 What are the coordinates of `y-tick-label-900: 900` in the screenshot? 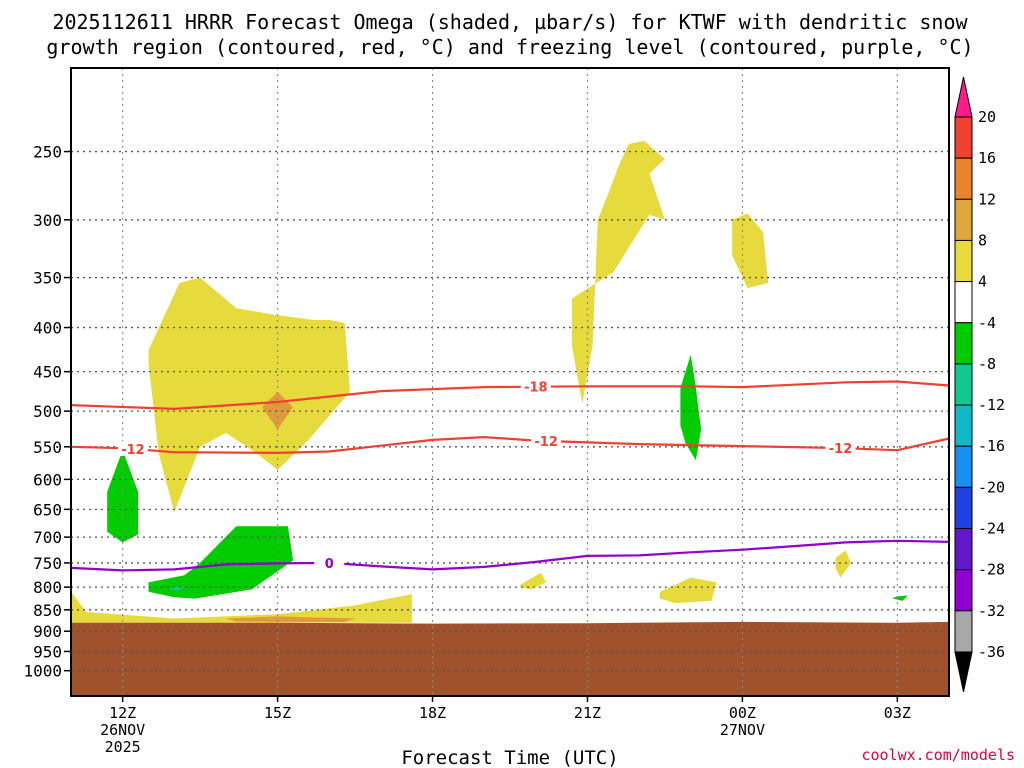 It's located at (47, 631).